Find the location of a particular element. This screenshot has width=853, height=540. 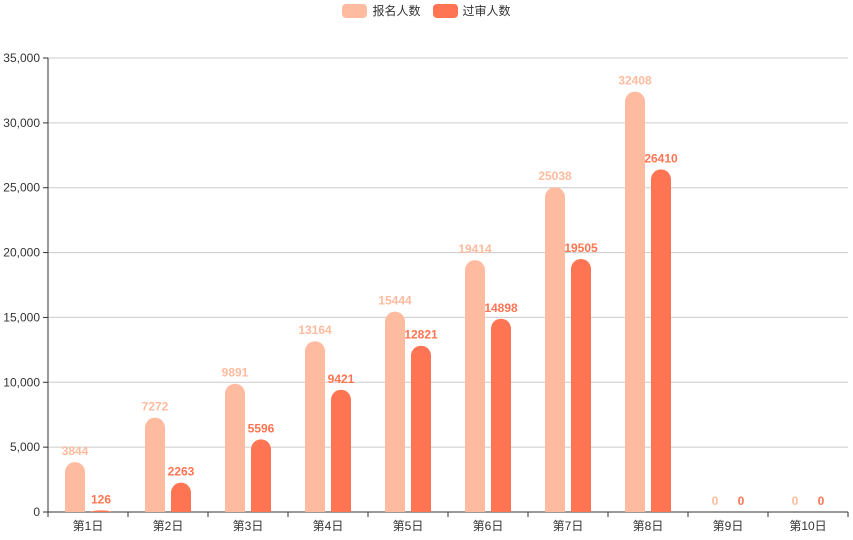

y-tick-label: 0 is located at coordinates (36, 512).